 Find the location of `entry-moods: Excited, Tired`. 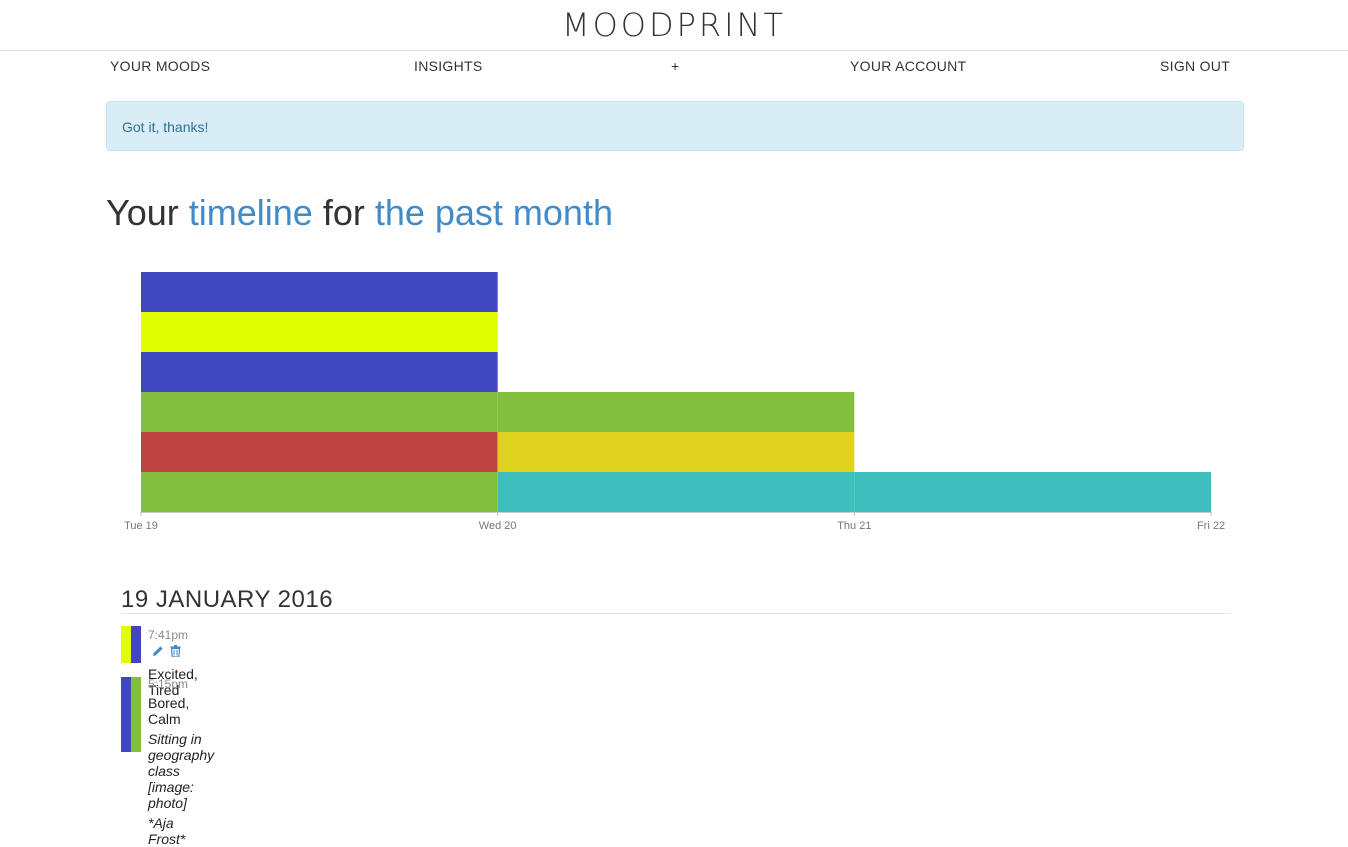

entry-moods: Excited, Tired is located at coordinates (173, 682).